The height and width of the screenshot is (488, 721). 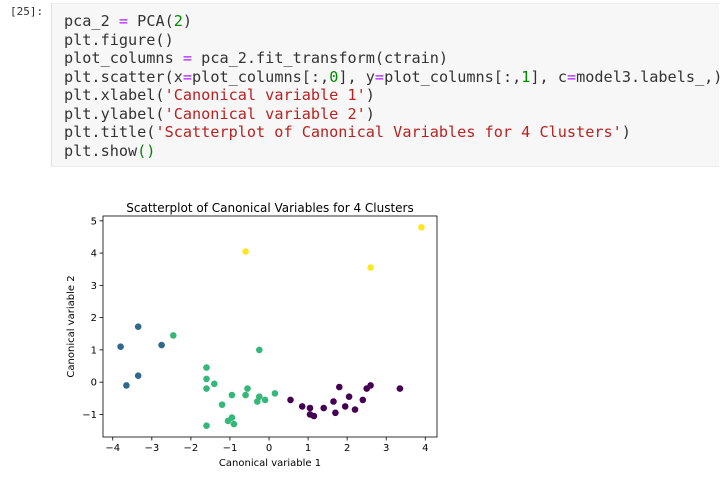 I want to click on code-token: pca_2.fit_transform(ctrain), so click(x=320, y=58).